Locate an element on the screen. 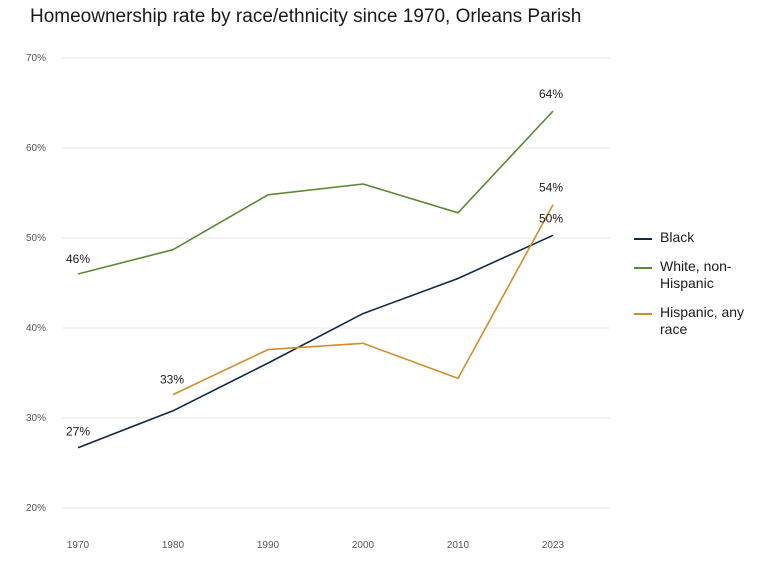 This screenshot has width=768, height=576. legend-label-white: White, non-Hispanic is located at coordinates (696, 274).